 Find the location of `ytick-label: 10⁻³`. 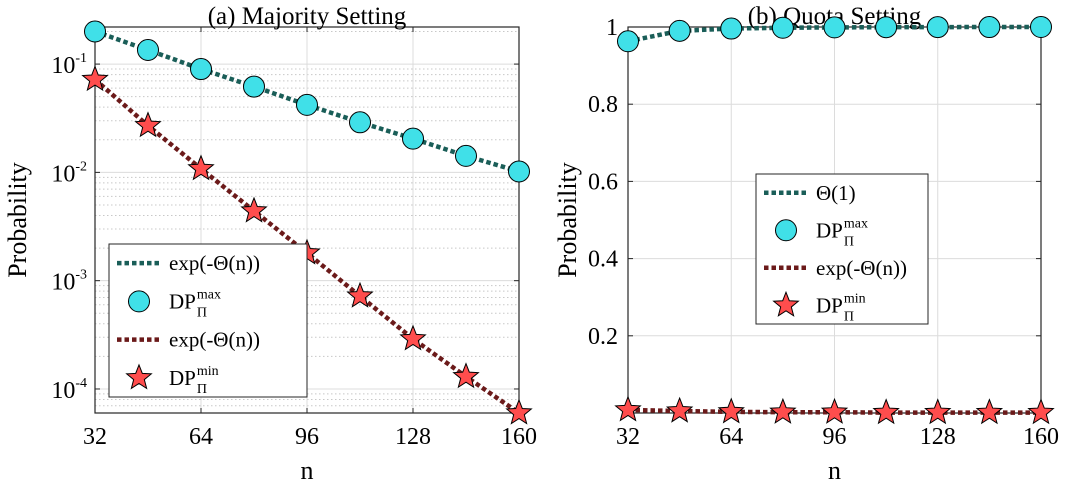

ytick-label: 10⁻³ is located at coordinates (69, 282).